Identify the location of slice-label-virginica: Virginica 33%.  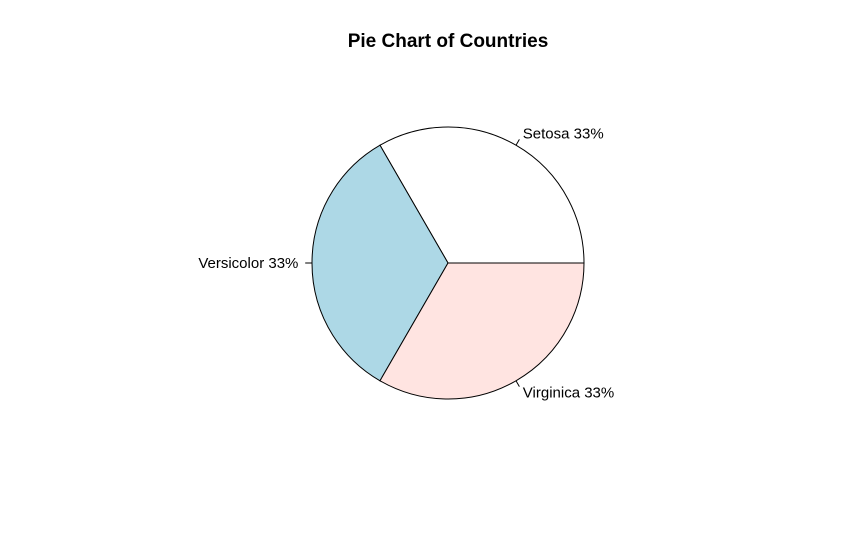
(568, 393).